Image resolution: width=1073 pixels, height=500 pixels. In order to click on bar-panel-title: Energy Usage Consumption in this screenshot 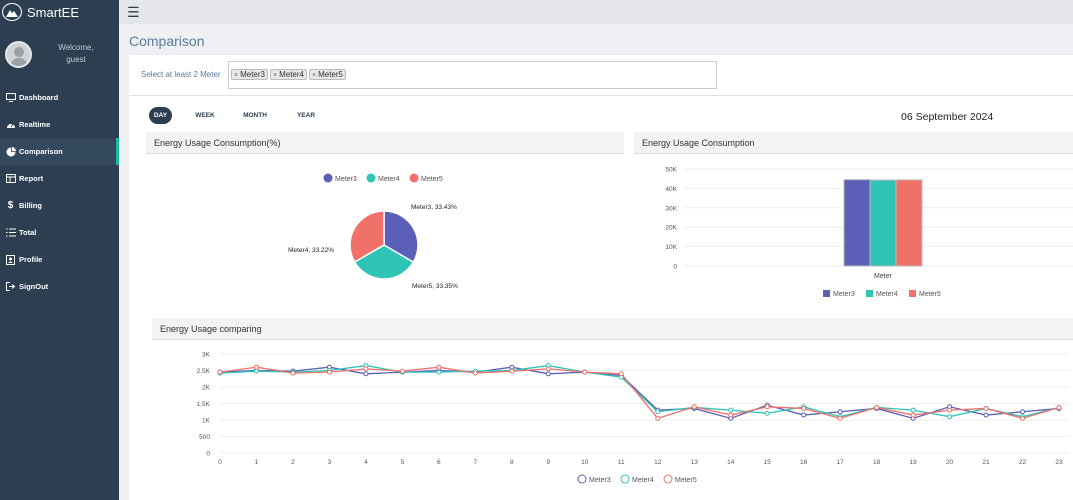, I will do `click(853, 143)`.